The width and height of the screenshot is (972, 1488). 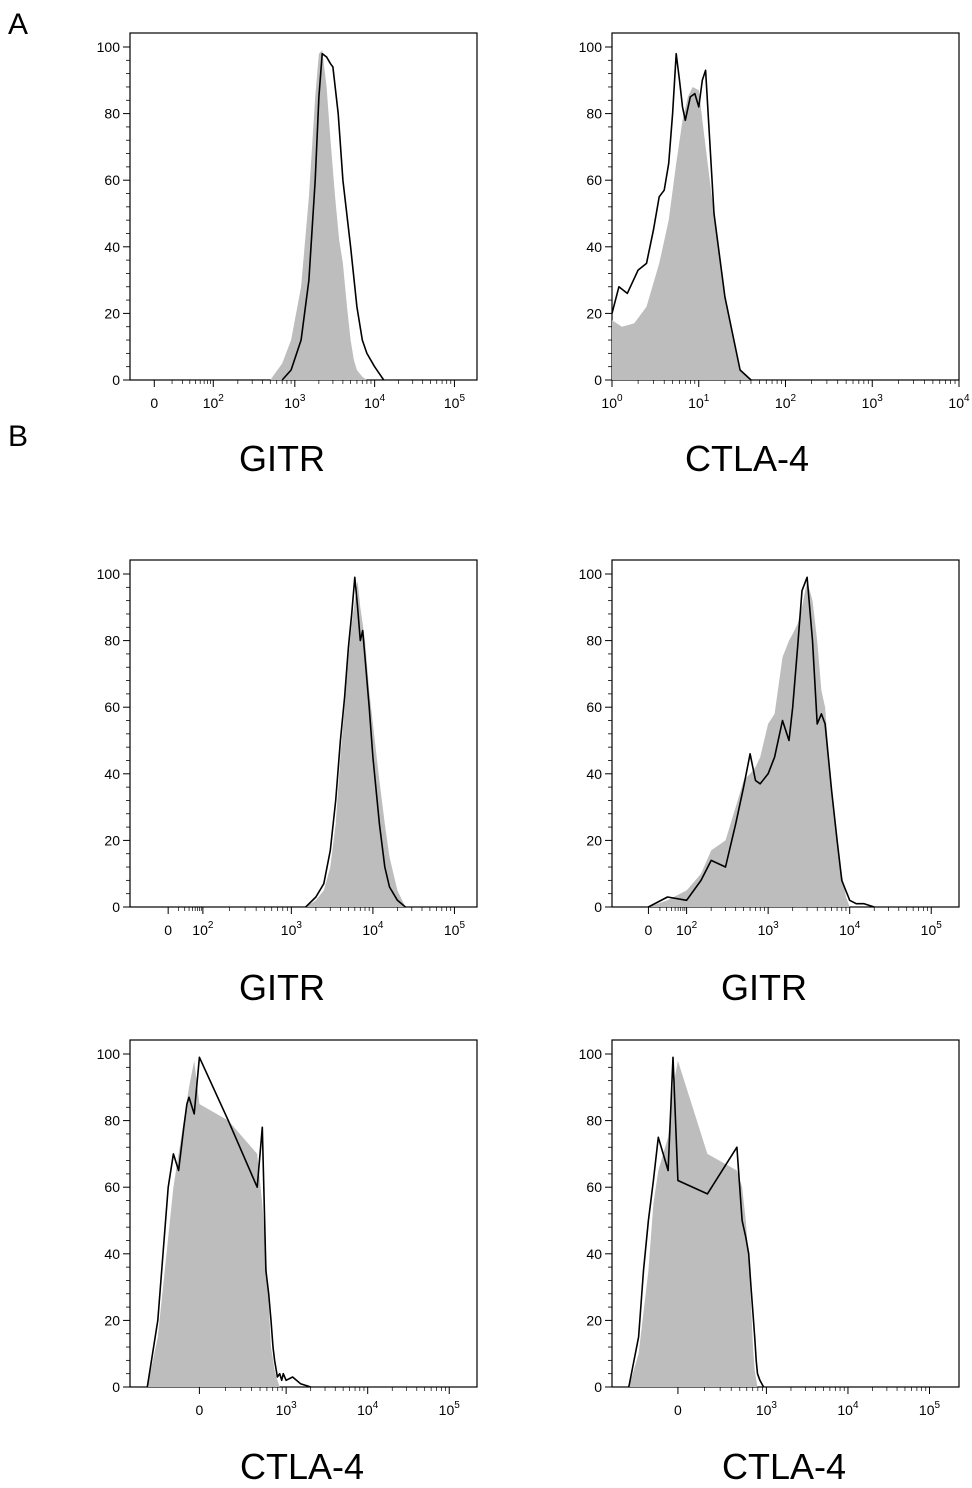 What do you see at coordinates (769, 1228) in the screenshot?
I see `histogram-panel-6: 0 20 40 60 80 100 0 10³ 10⁴ 10⁵` at bounding box center [769, 1228].